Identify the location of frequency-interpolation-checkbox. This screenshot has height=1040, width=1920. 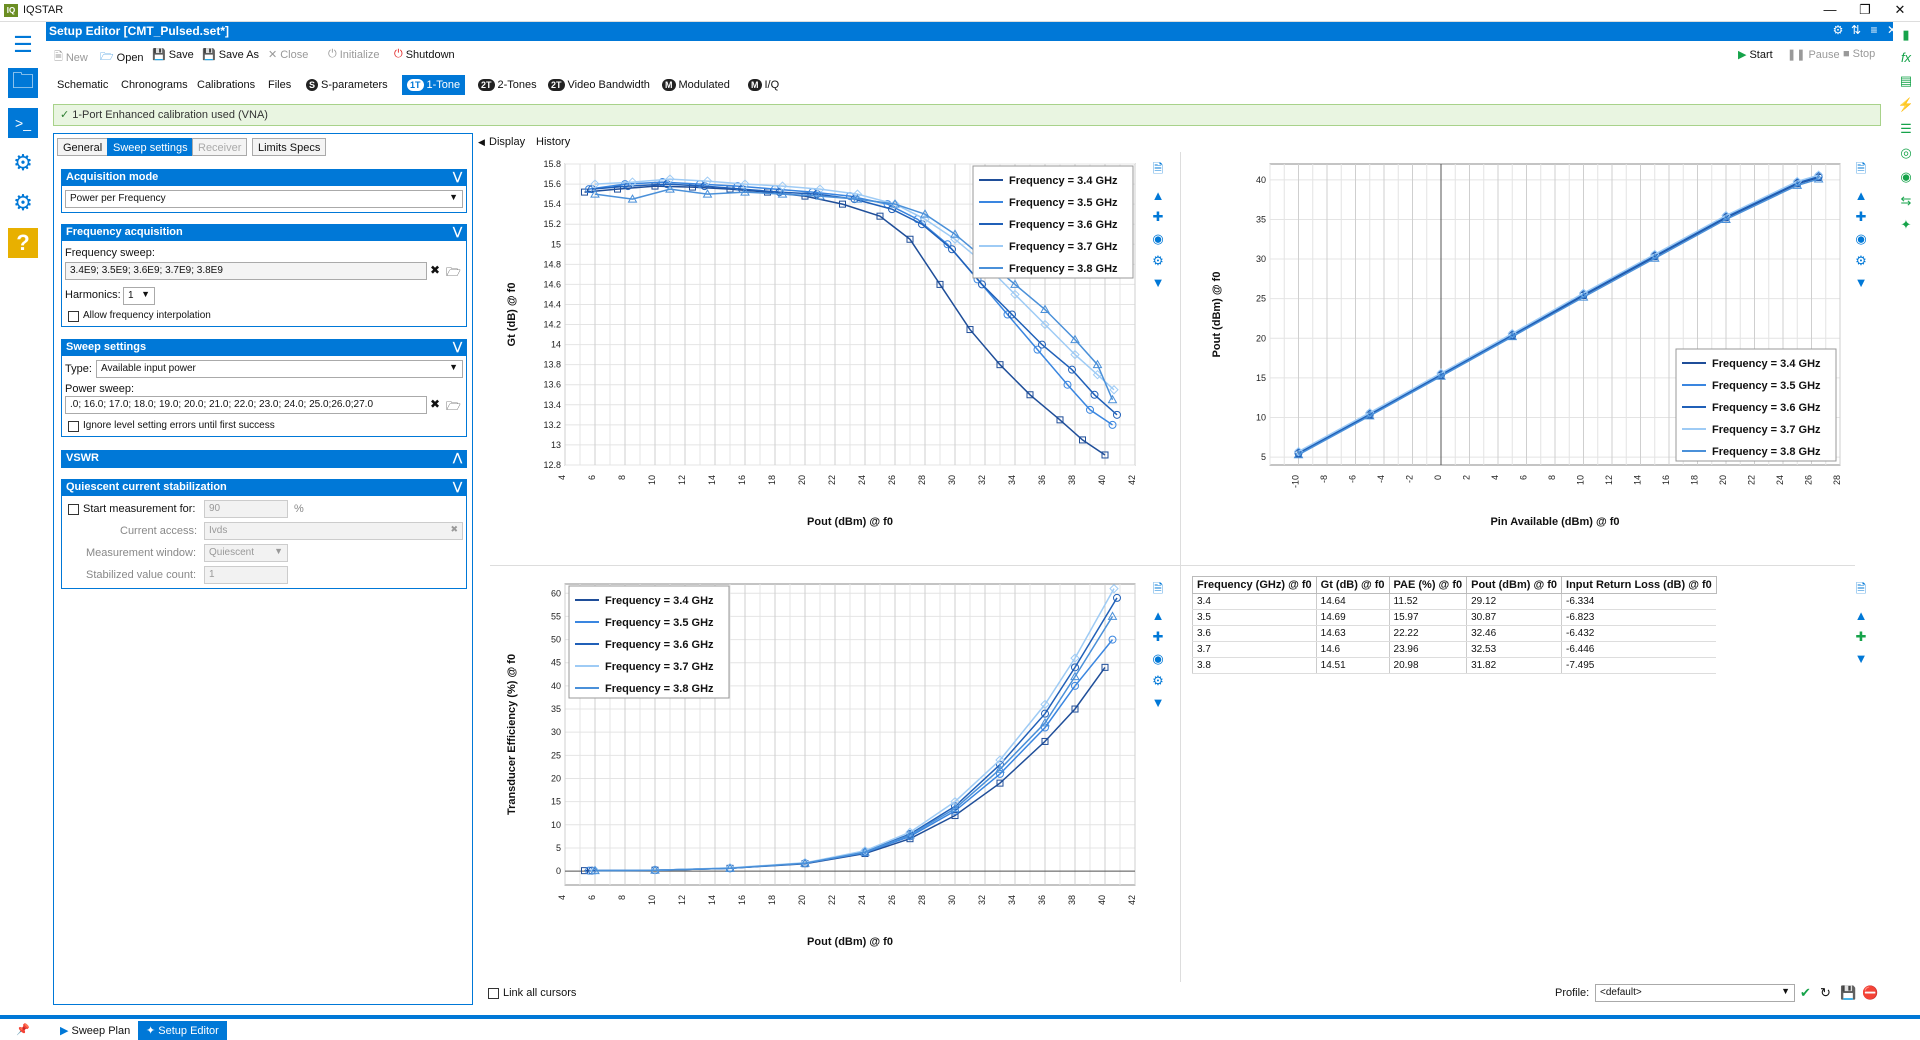
(73, 316).